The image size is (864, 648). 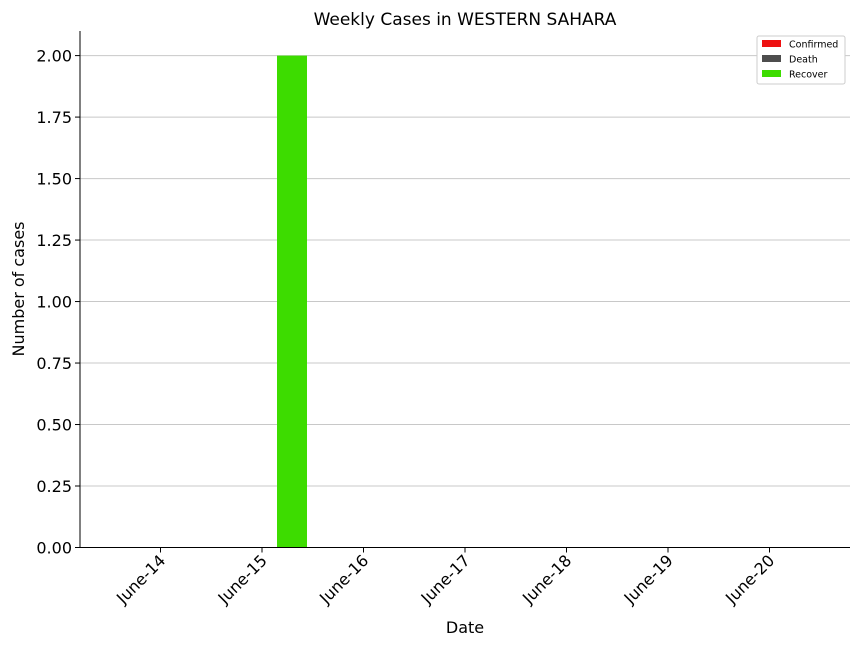 I want to click on y-tick-label: 1.50, so click(x=54, y=179).